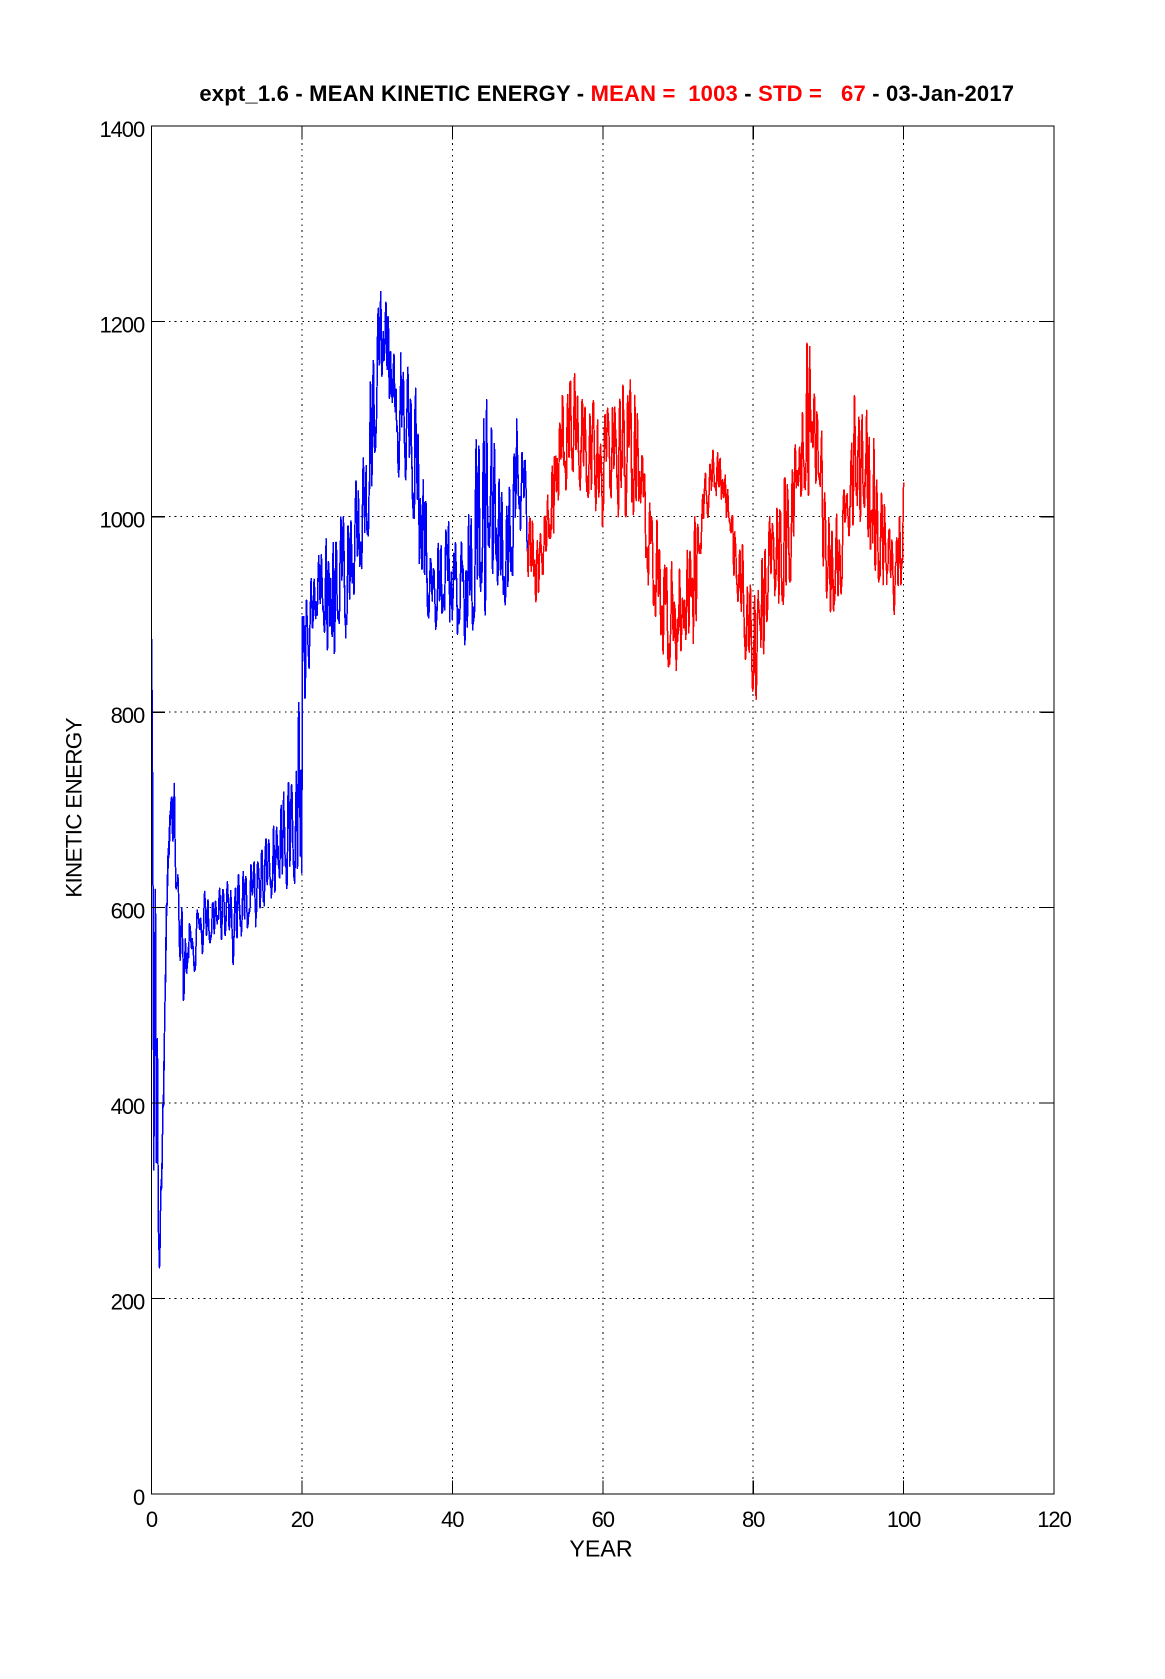  I want to click on svg-text: 600, so click(128, 911).